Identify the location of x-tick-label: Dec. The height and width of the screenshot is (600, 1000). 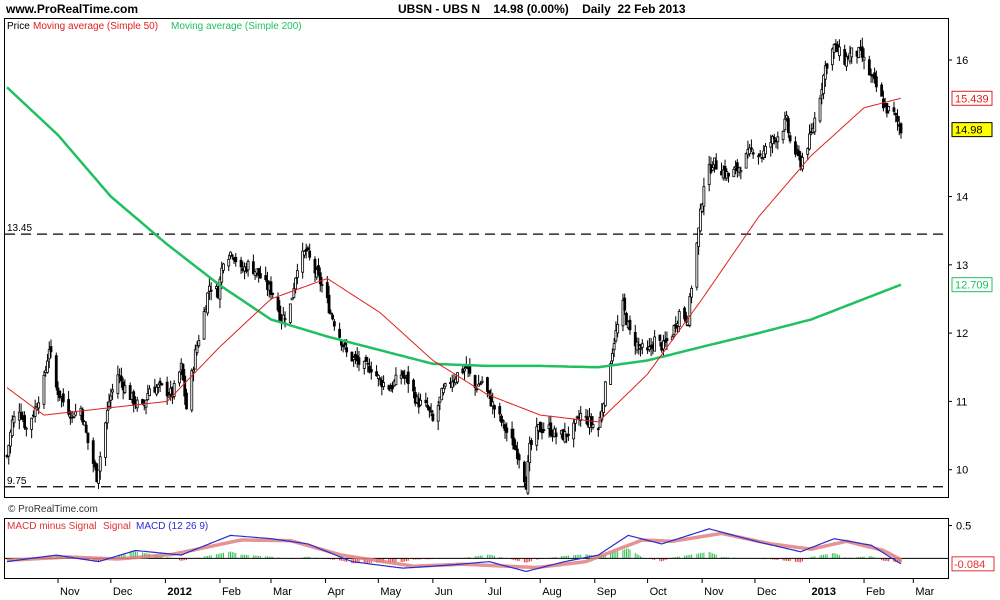
(767, 592).